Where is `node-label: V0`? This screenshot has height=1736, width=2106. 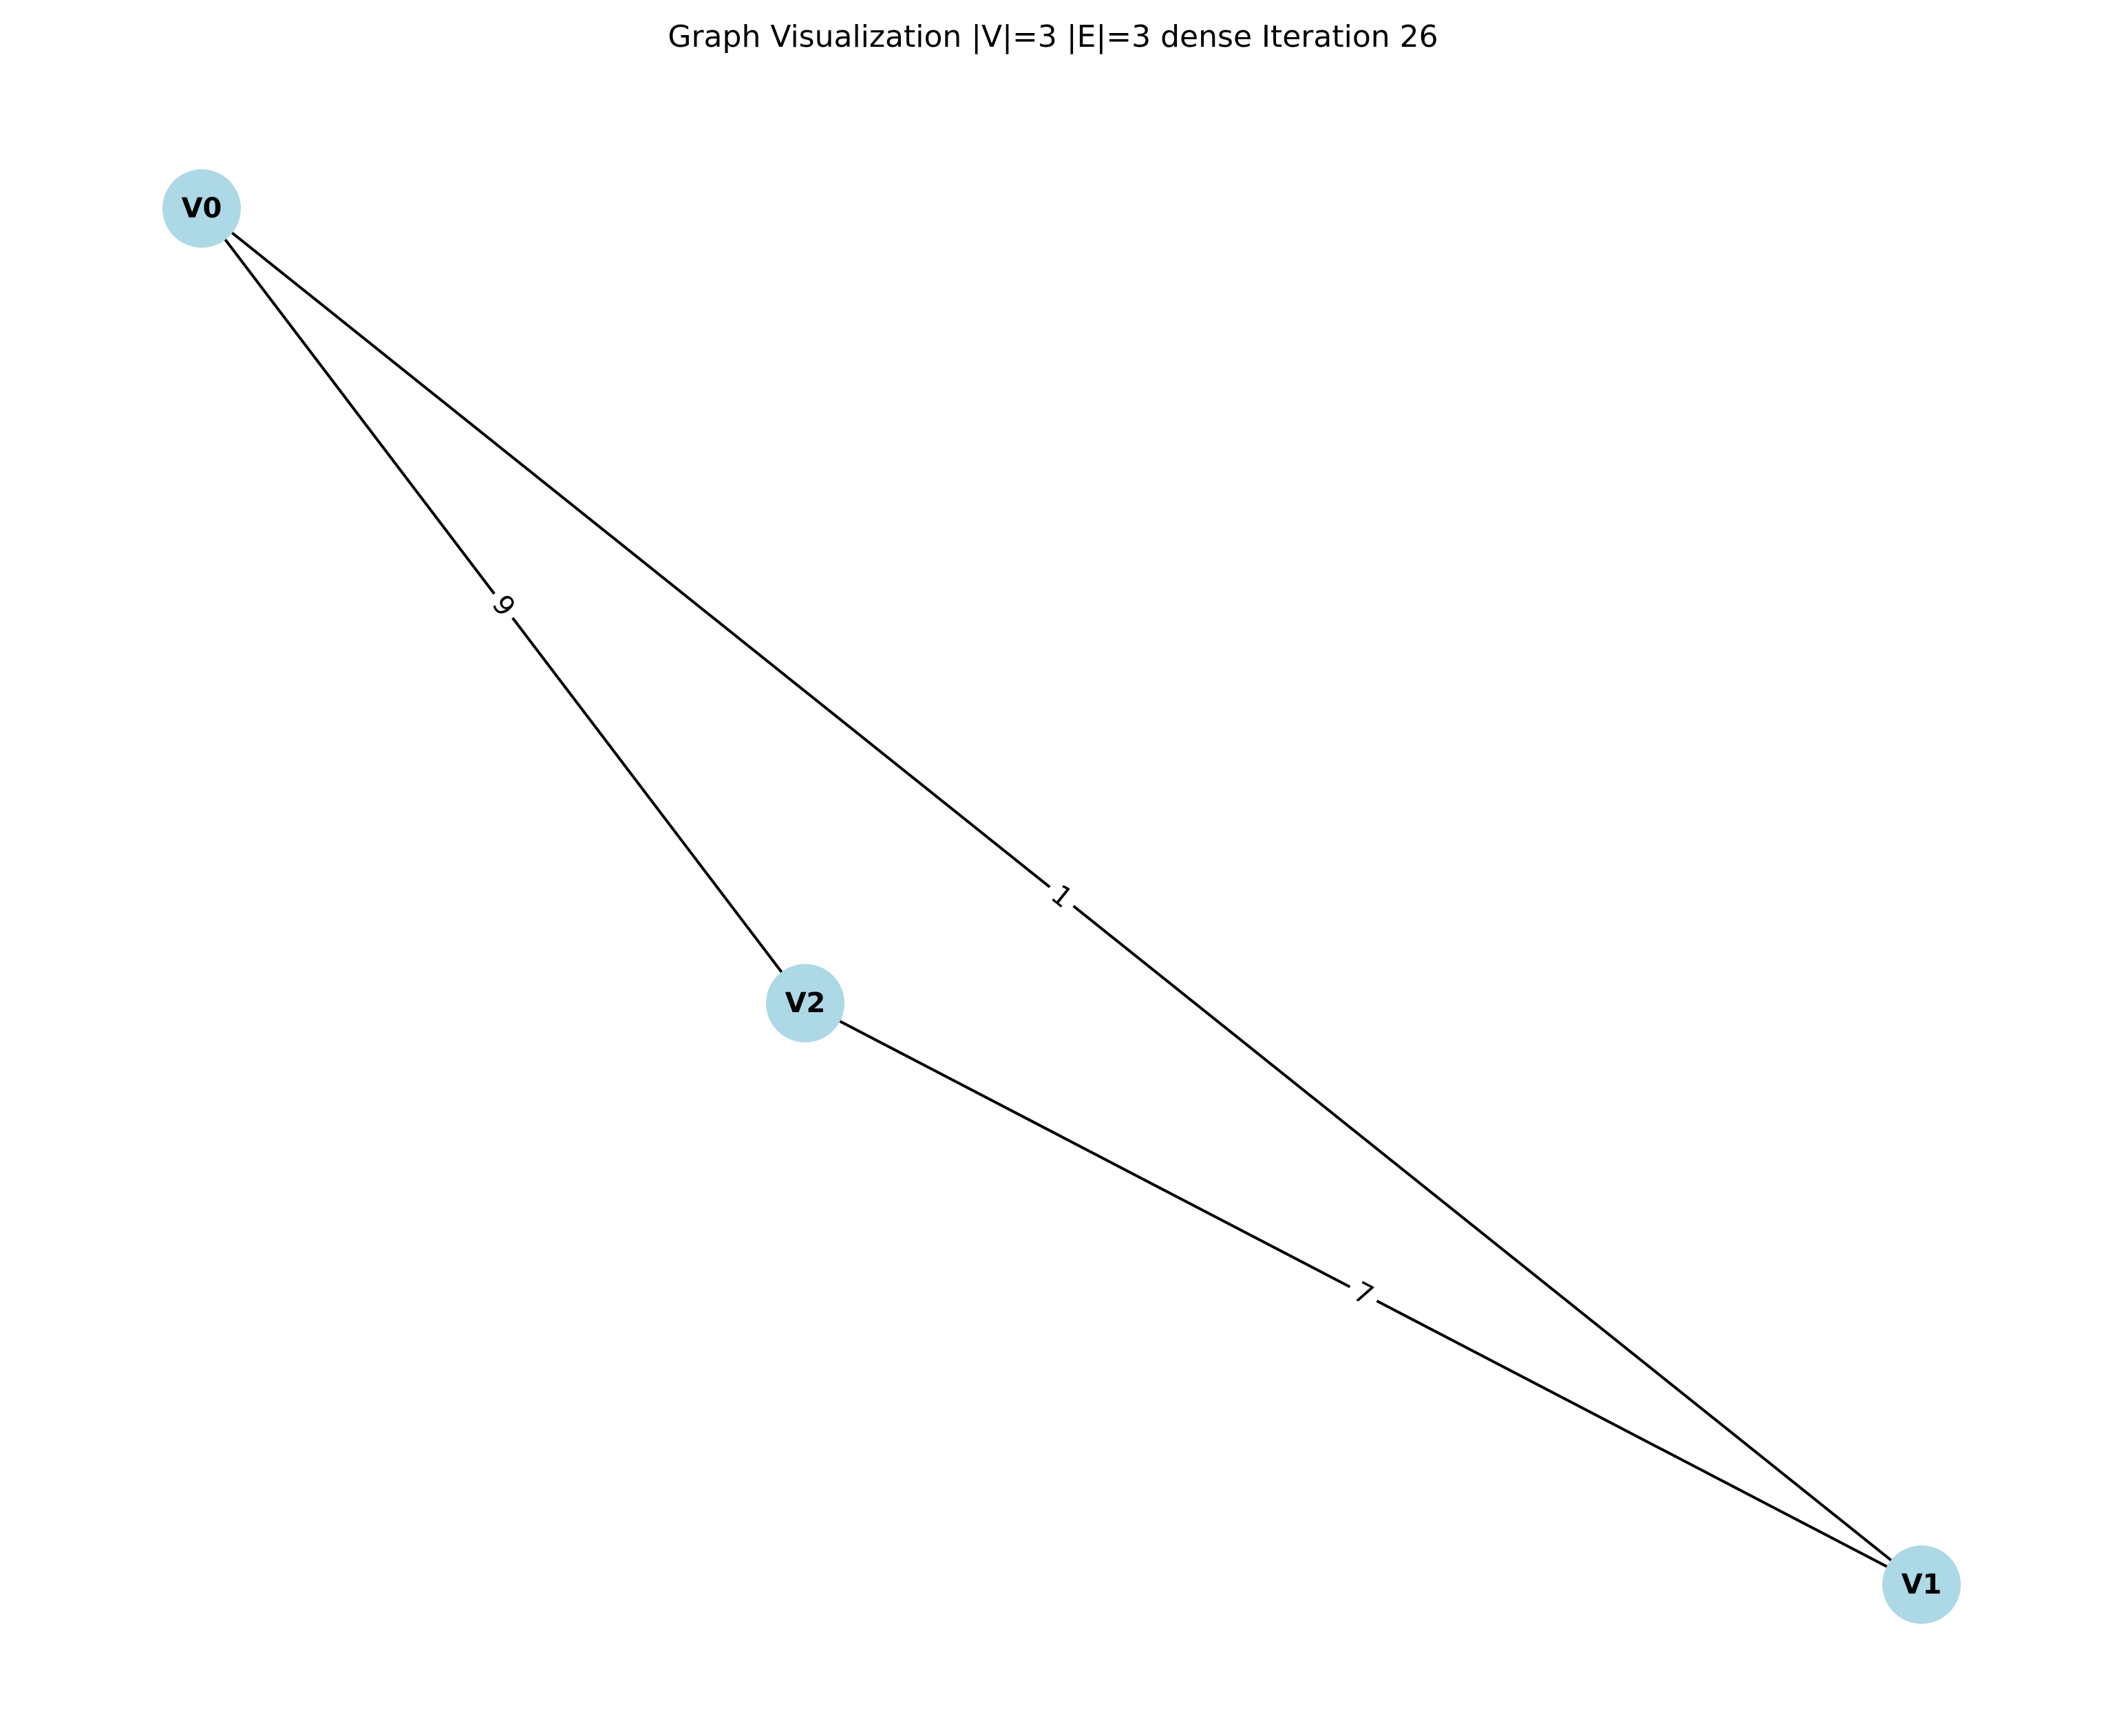
node-label: V0 is located at coordinates (202, 208).